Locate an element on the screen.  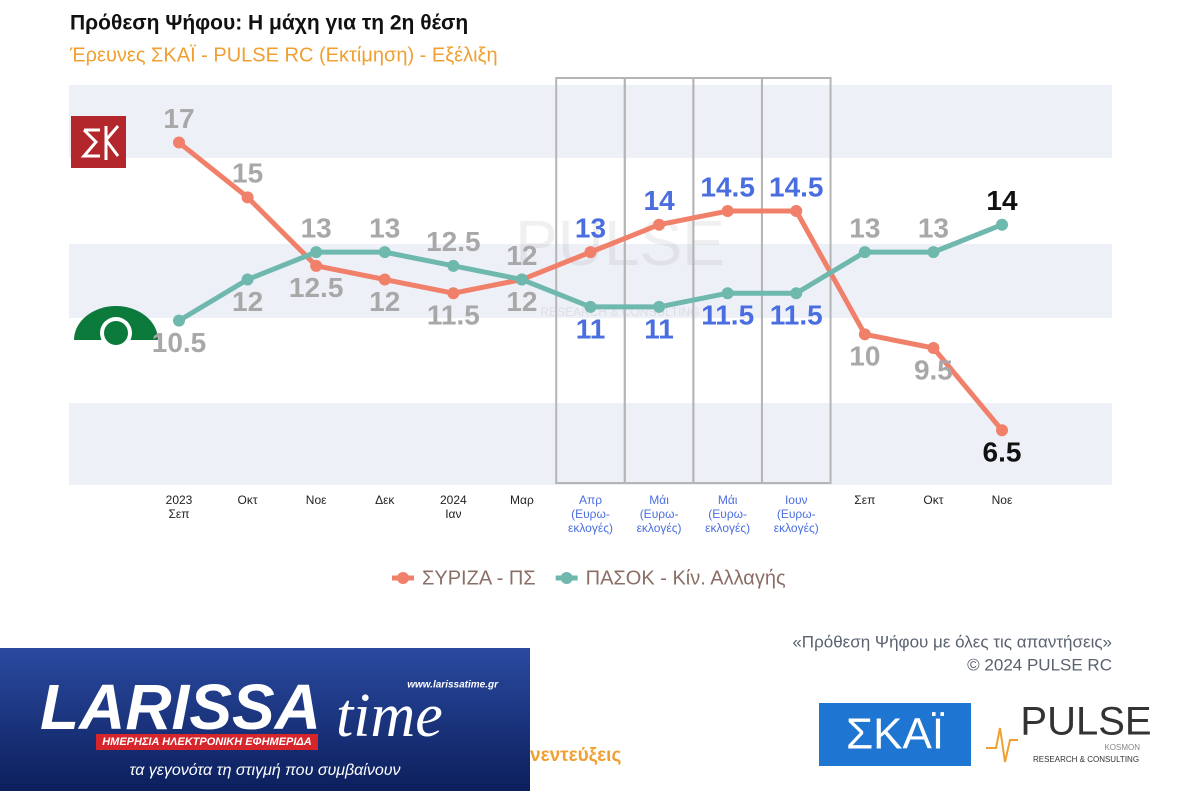
pasok-logo is located at coordinates (116, 327).